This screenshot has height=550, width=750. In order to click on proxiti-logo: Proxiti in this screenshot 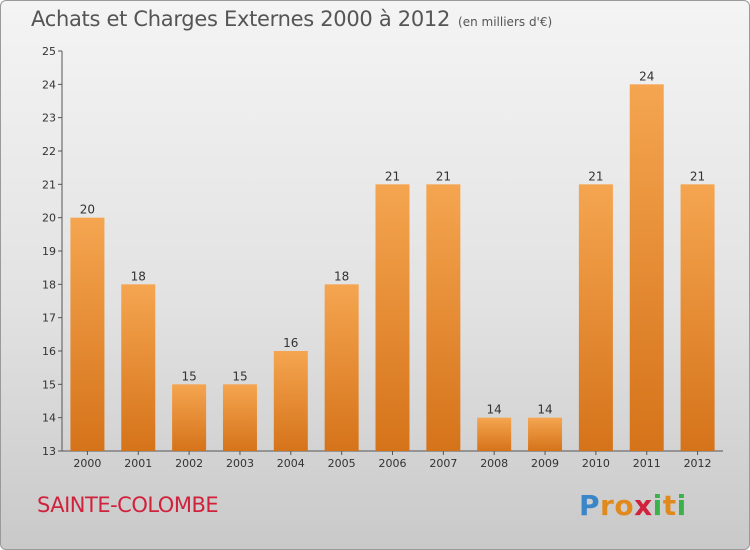, I will do `click(633, 505)`.